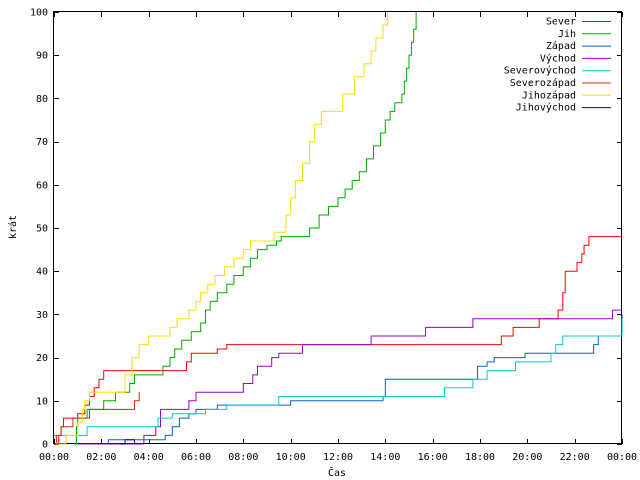 This screenshot has height=480, width=640. I want to click on x-tick-label: 22:00, so click(575, 457).